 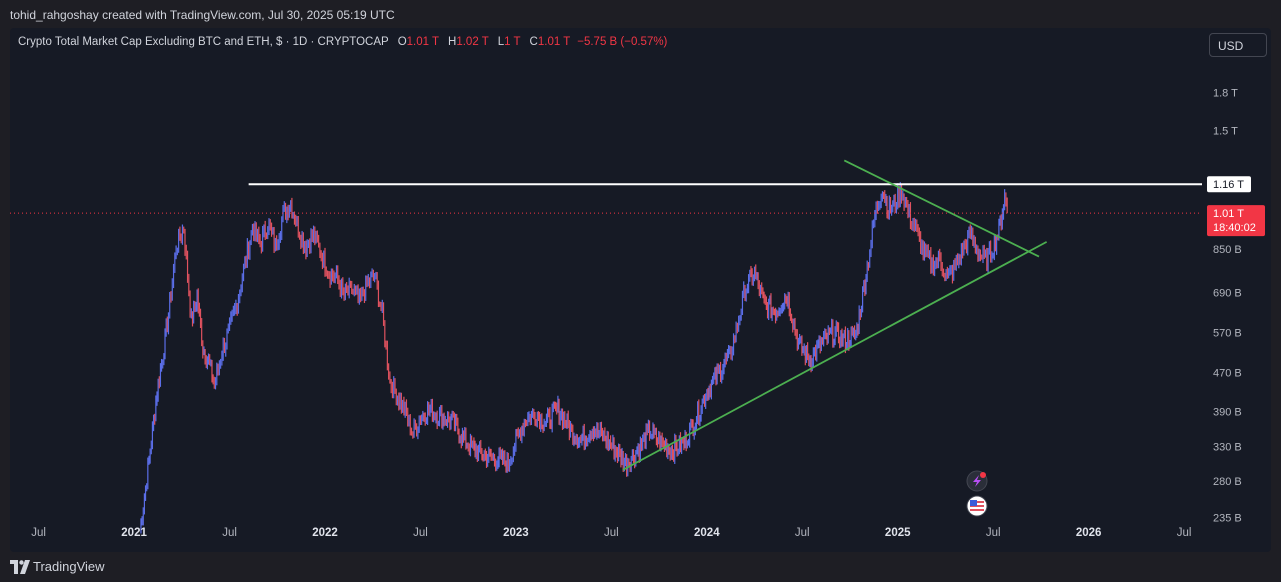 I want to click on x-tick-label: 2021, so click(x=134, y=533).